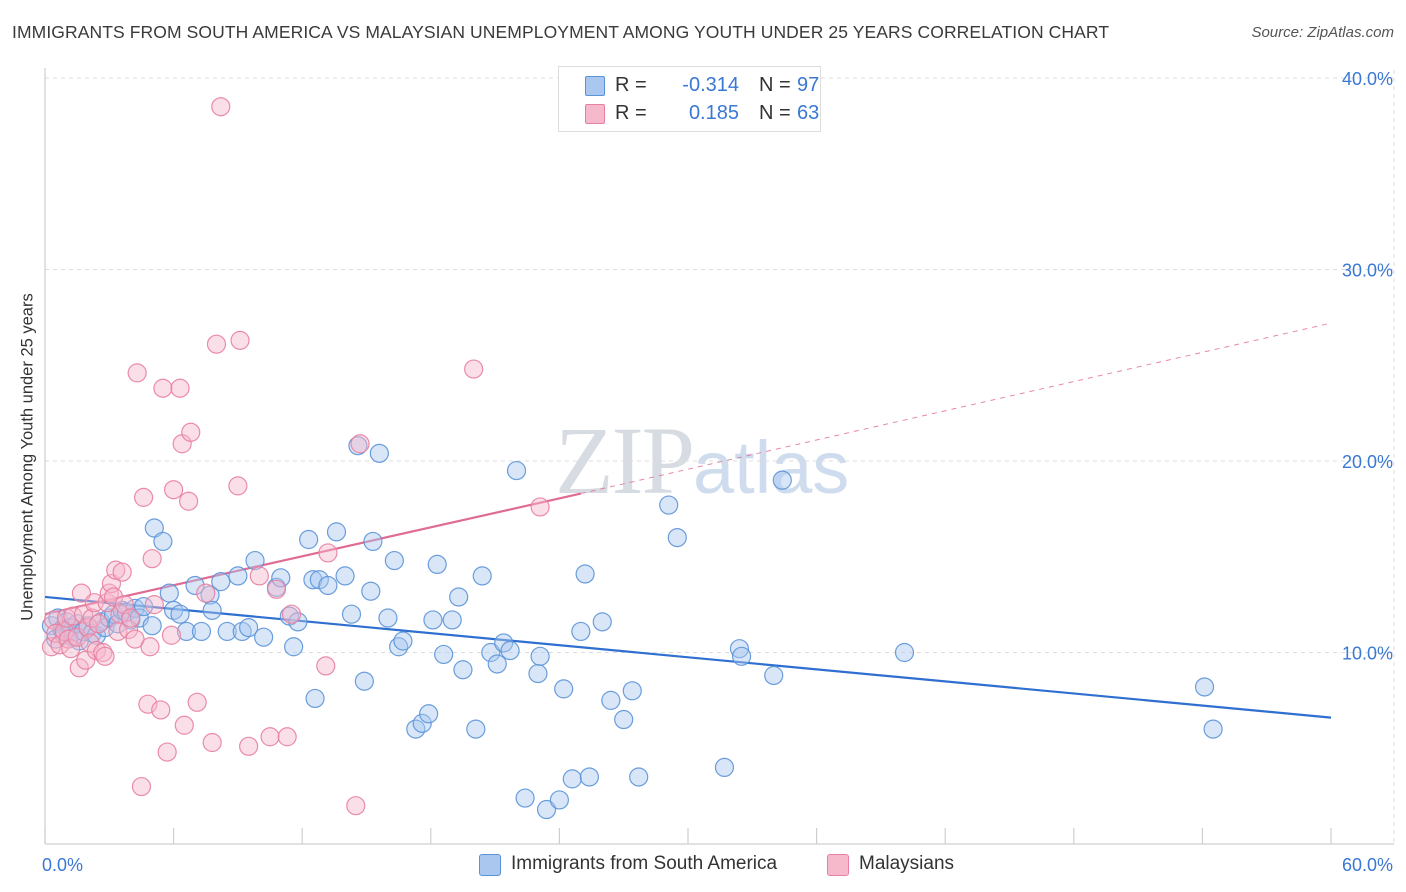 Image resolution: width=1406 pixels, height=892 pixels. What do you see at coordinates (1367, 79) in the screenshot?
I see `y-tick-label: 40.0%` at bounding box center [1367, 79].